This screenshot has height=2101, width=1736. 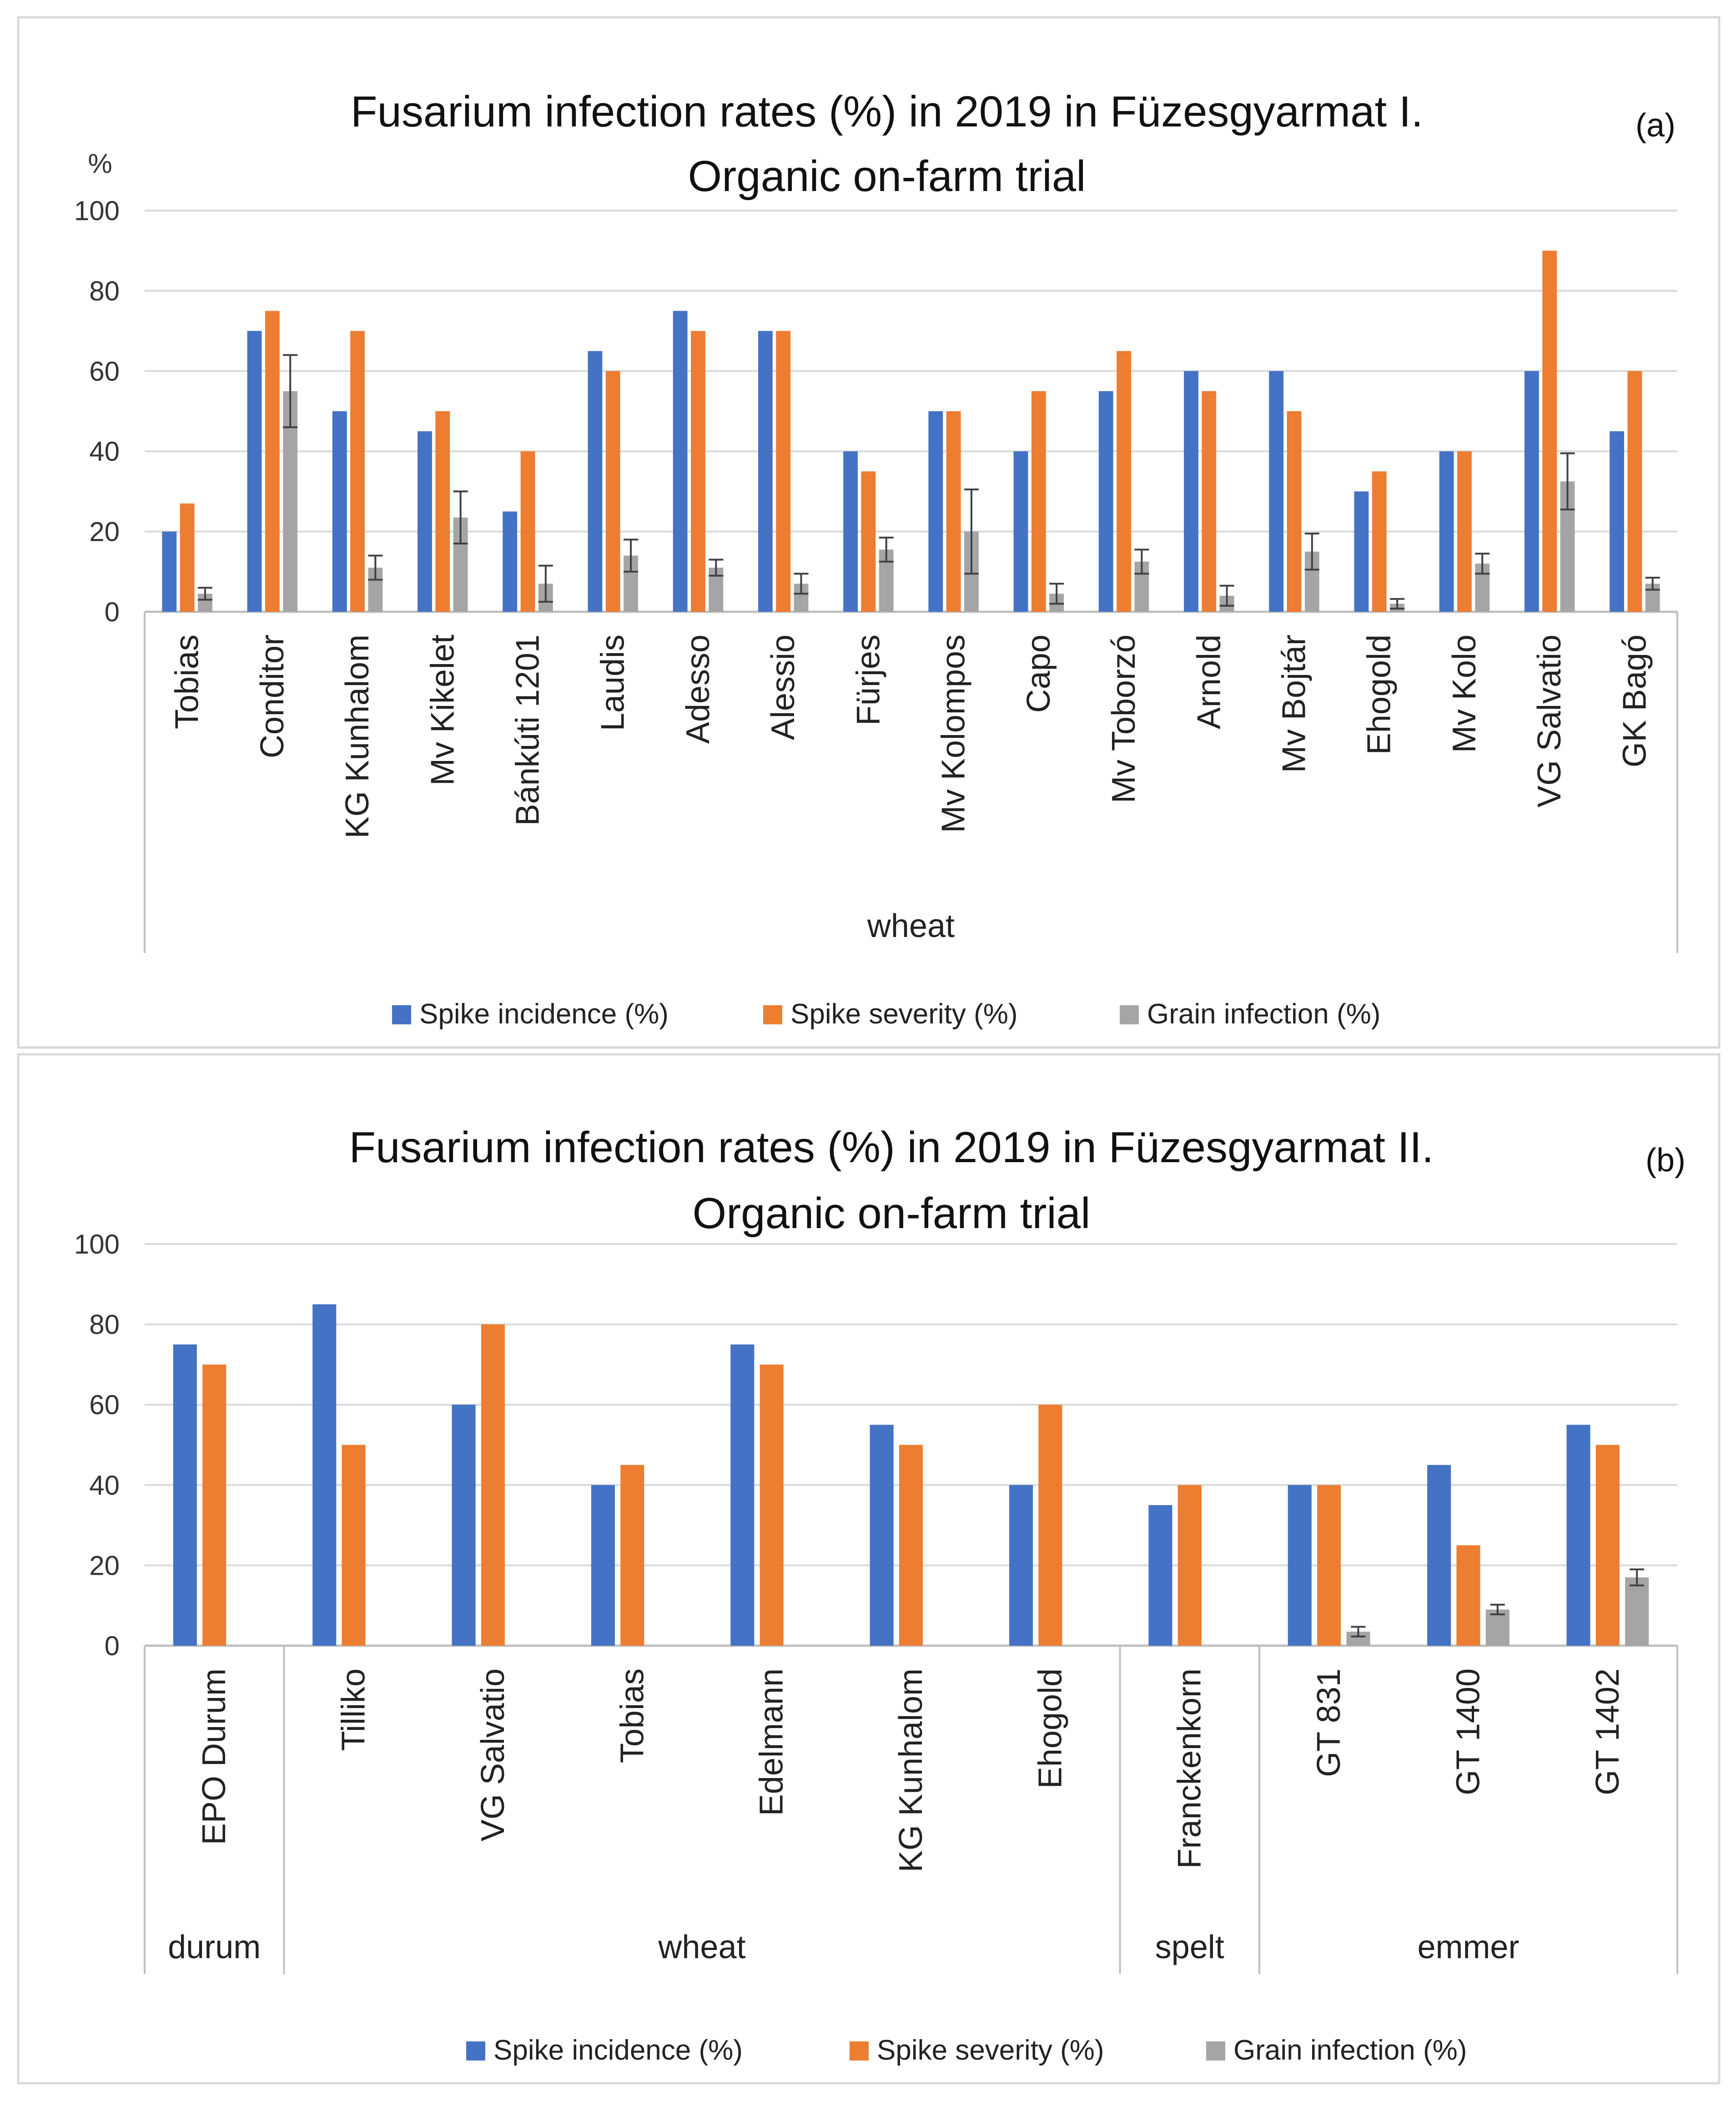 What do you see at coordinates (698, 689) in the screenshot?
I see `x-tick-label: Adesso` at bounding box center [698, 689].